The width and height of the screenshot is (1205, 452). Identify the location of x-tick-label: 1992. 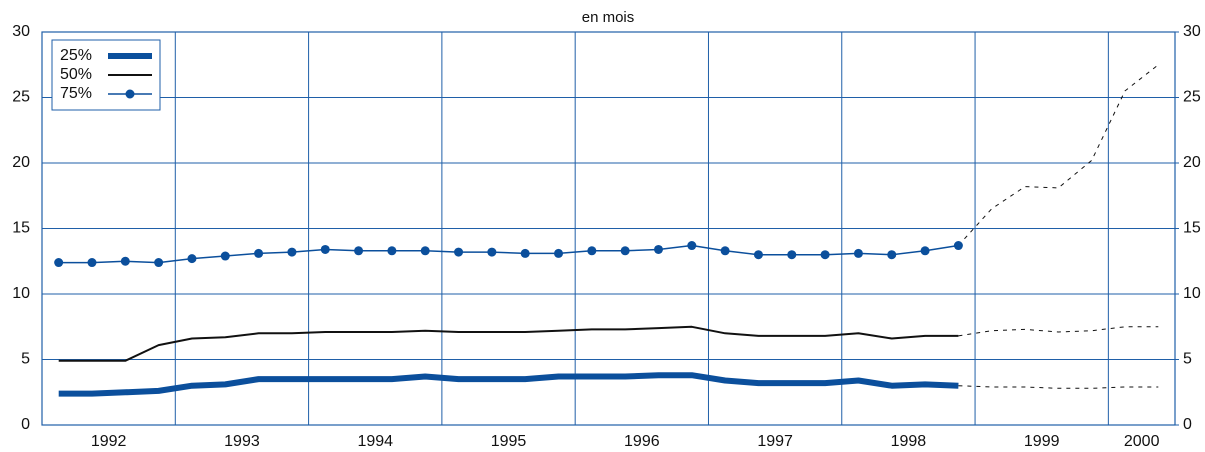
(109, 441).